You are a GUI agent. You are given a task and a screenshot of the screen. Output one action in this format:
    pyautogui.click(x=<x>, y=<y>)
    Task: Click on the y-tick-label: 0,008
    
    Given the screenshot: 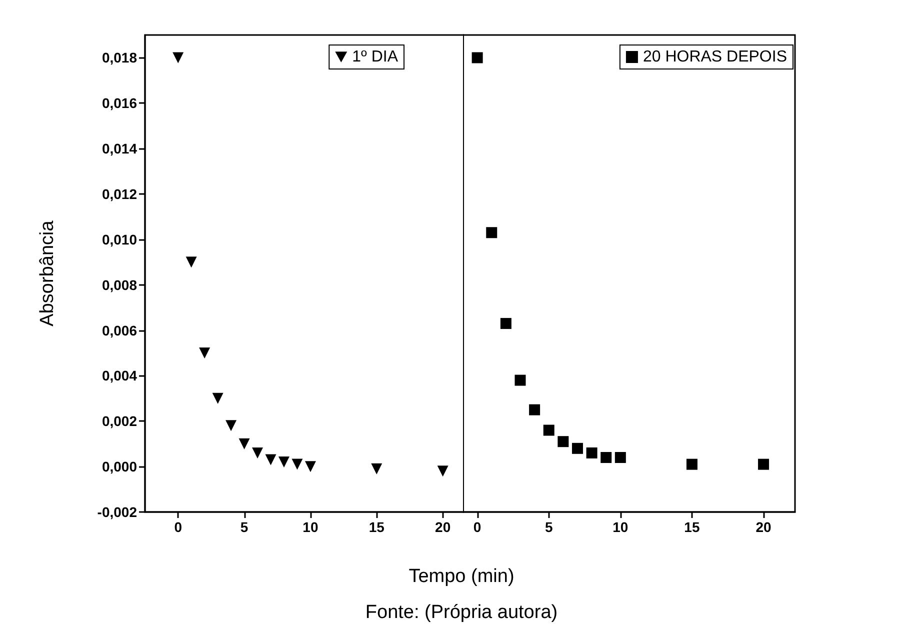 What is the action you would take?
    pyautogui.click(x=120, y=284)
    